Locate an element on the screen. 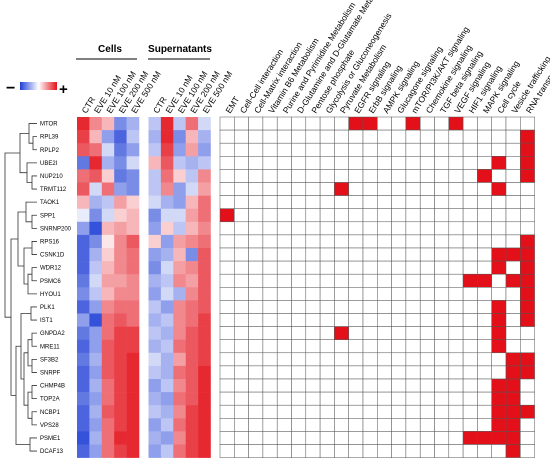 Image resolution: width=550 pixels, height=463 pixels. gene-label: VPS28 is located at coordinates (49, 426).